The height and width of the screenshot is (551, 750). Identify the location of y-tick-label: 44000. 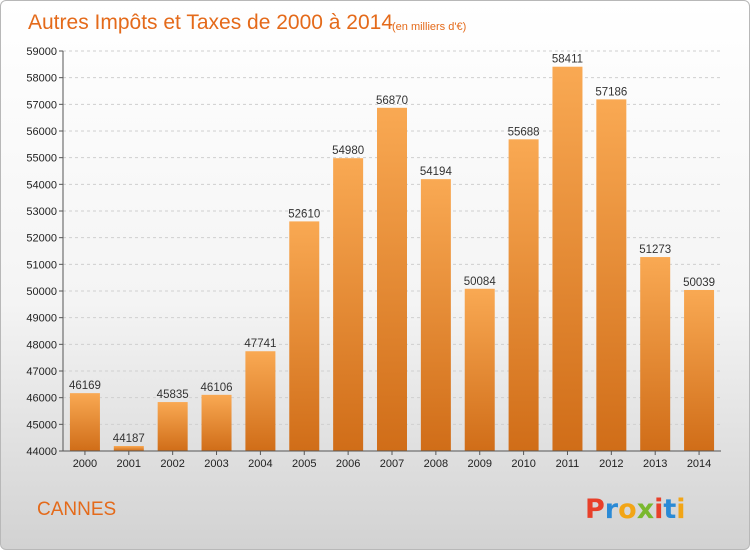
(41, 452).